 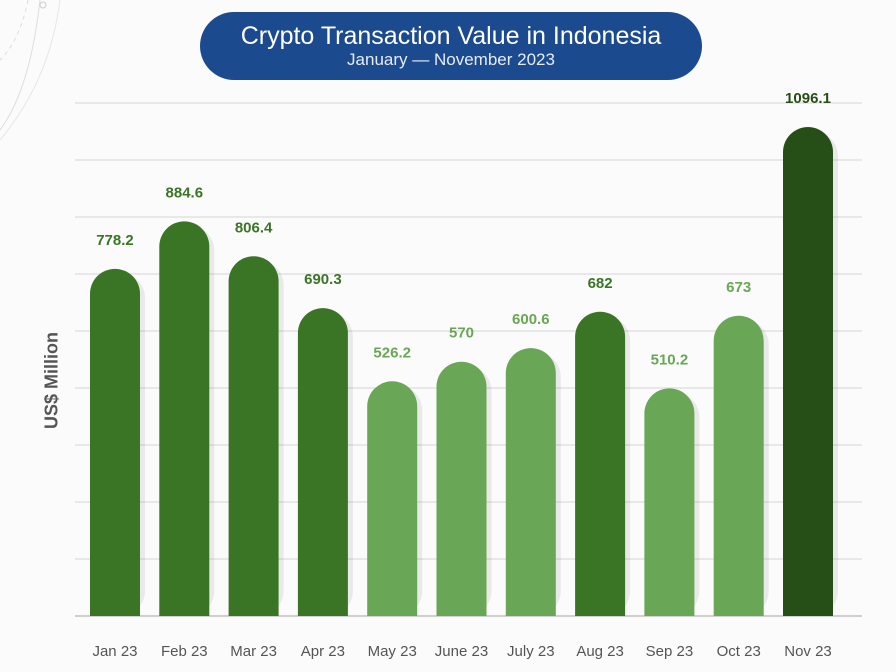 I want to click on data-label: 682, so click(x=600, y=283).